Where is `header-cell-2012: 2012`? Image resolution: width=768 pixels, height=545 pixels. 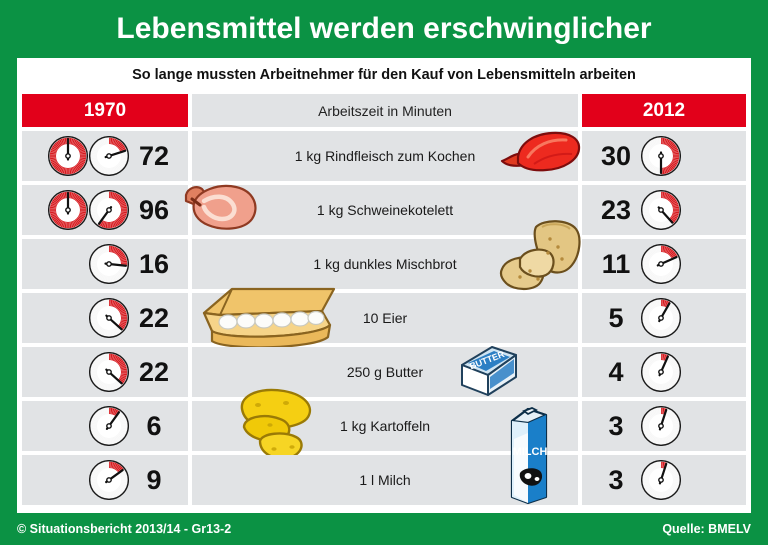
header-cell-2012: 2012 is located at coordinates (664, 110).